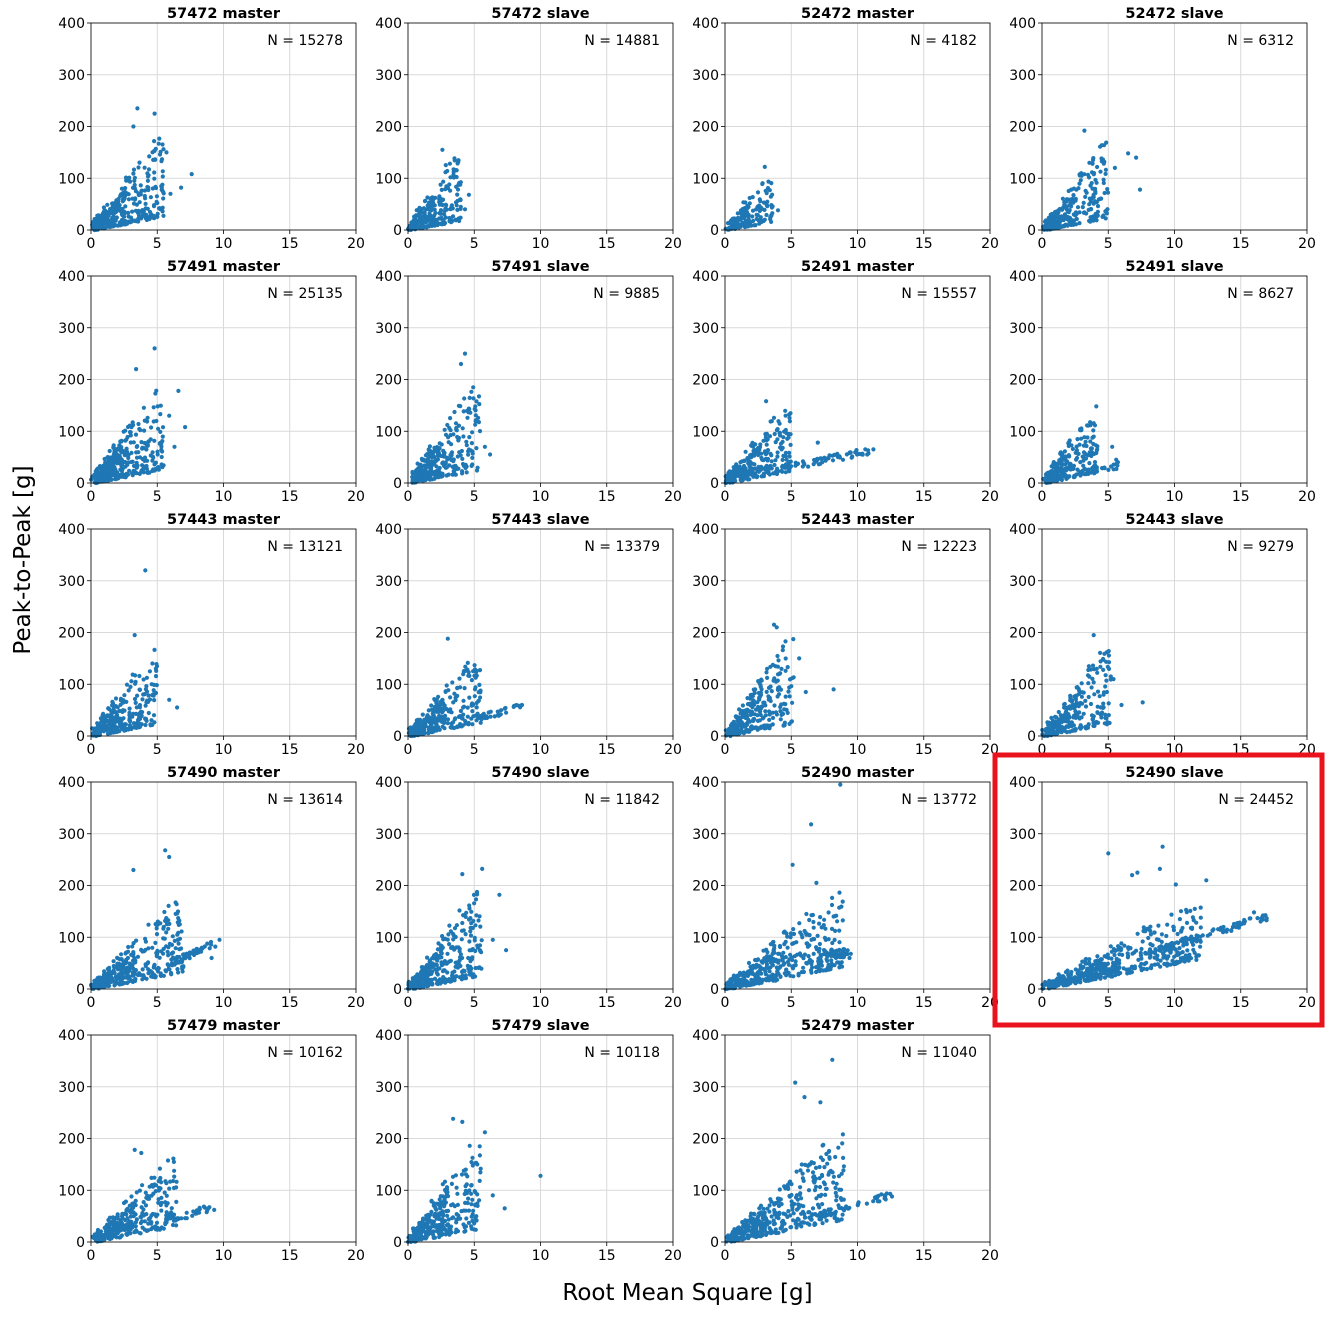  I want to click on x-tick-label: 15, so click(607, 497).